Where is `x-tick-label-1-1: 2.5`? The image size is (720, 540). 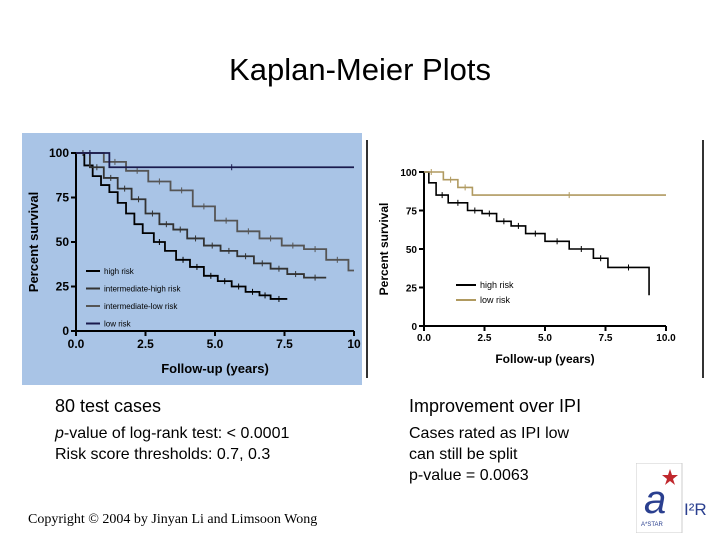 x-tick-label-1-1: 2.5 is located at coordinates (145, 344).